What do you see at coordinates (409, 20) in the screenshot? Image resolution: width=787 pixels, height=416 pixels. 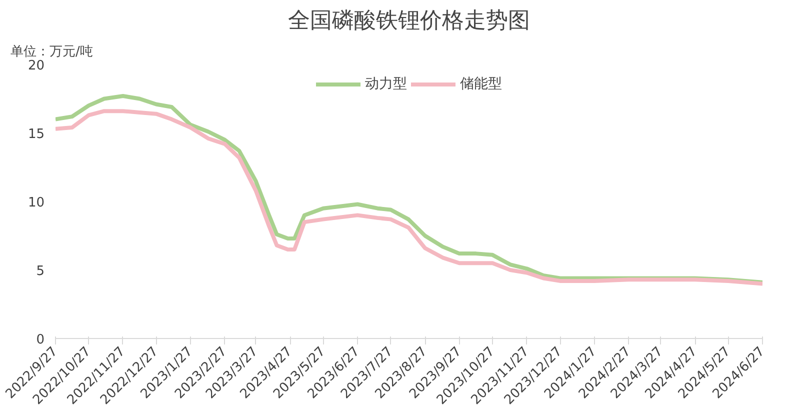 I see `chart-title: 全国磷酸铁锂价格走势图` at bounding box center [409, 20].